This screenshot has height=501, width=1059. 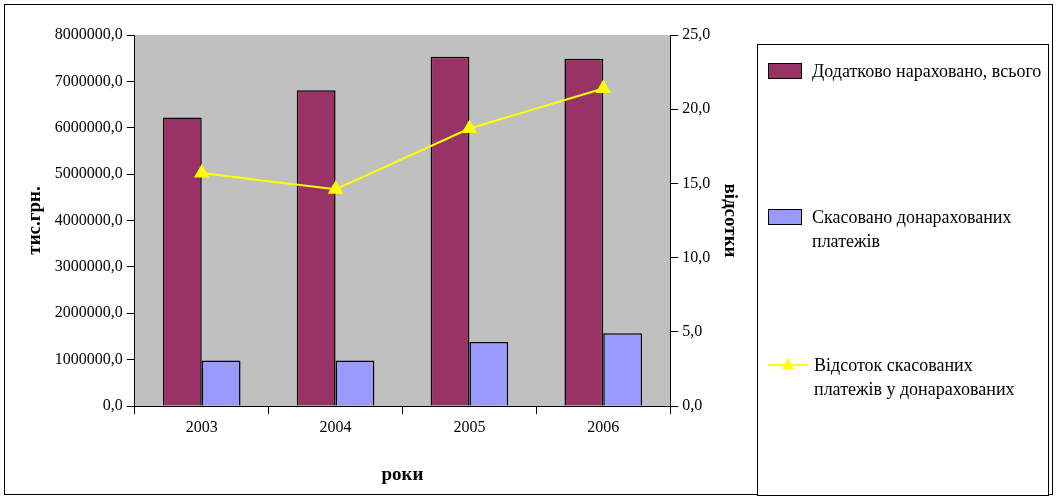 What do you see at coordinates (692, 330) in the screenshot?
I see `y2-tick-label: 5,0` at bounding box center [692, 330].